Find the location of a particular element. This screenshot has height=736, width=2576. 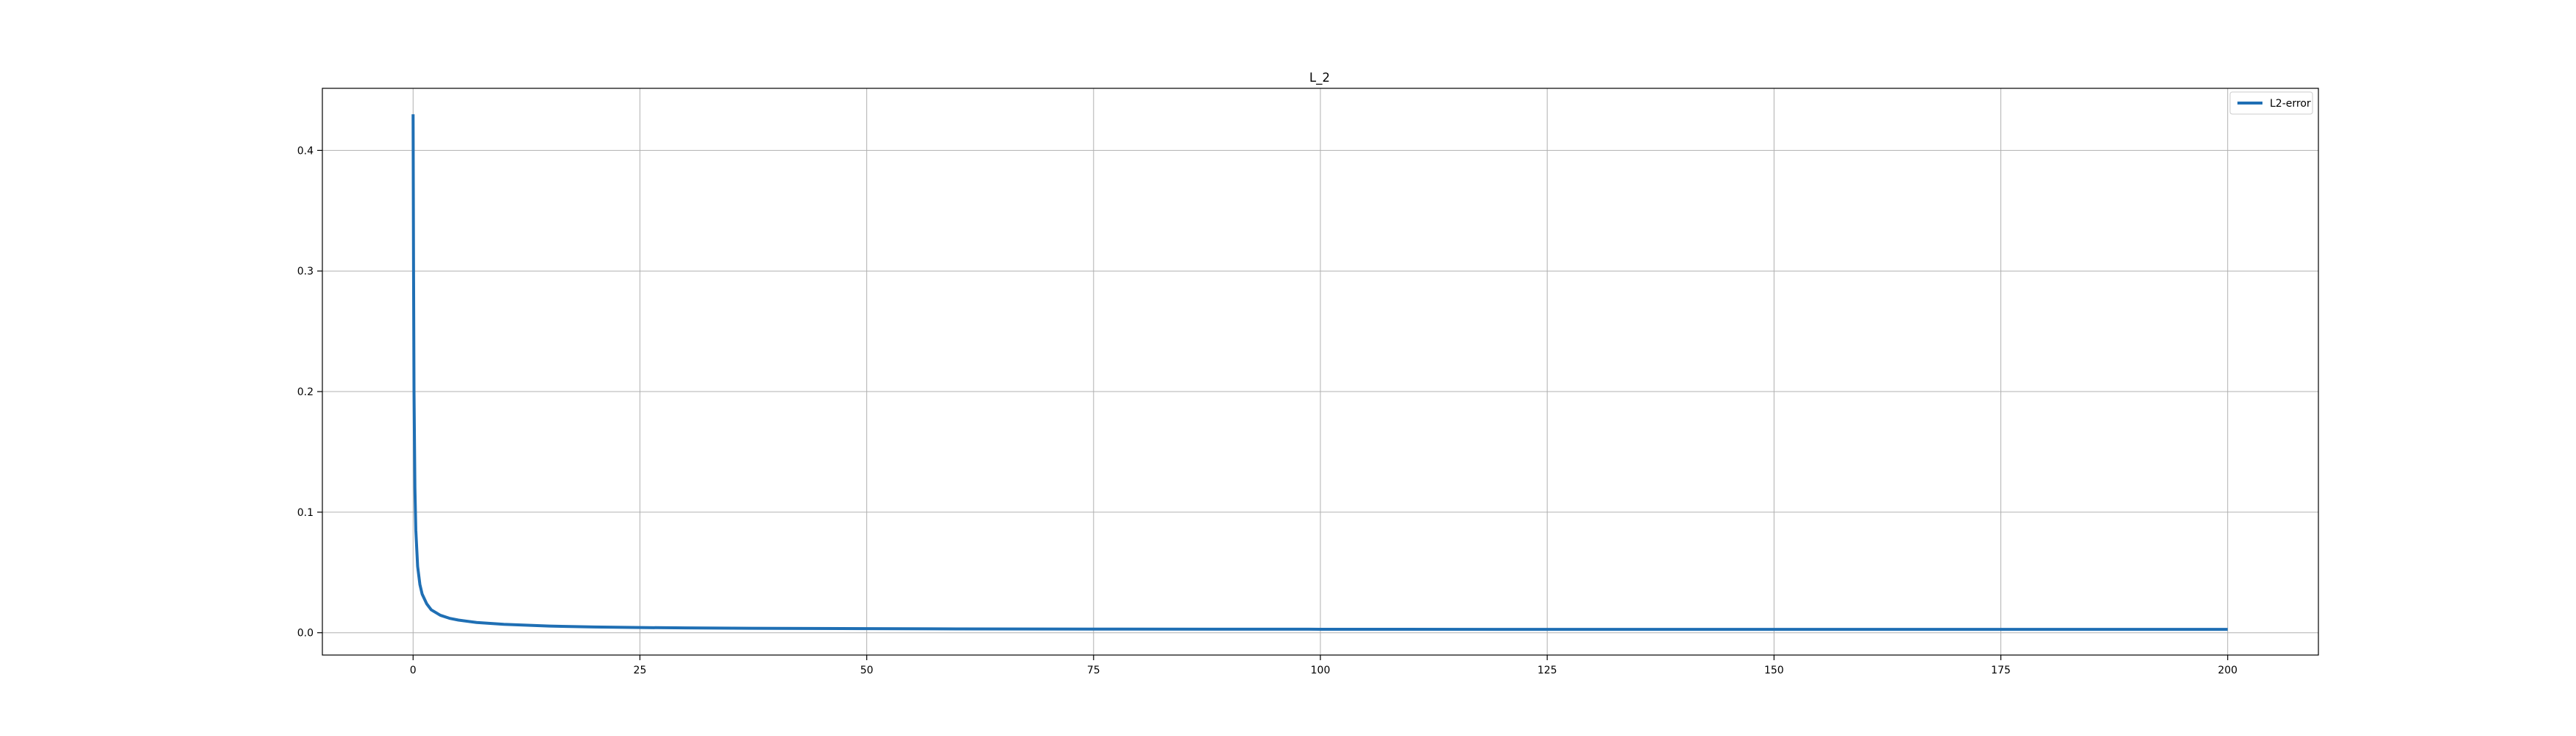

legend-box is located at coordinates (2271, 103).